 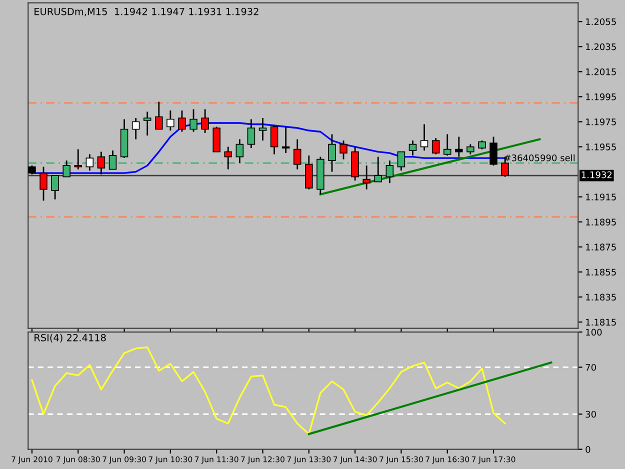 What do you see at coordinates (601, 46) in the screenshot?
I see `y-tick-label: 1.2035` at bounding box center [601, 46].